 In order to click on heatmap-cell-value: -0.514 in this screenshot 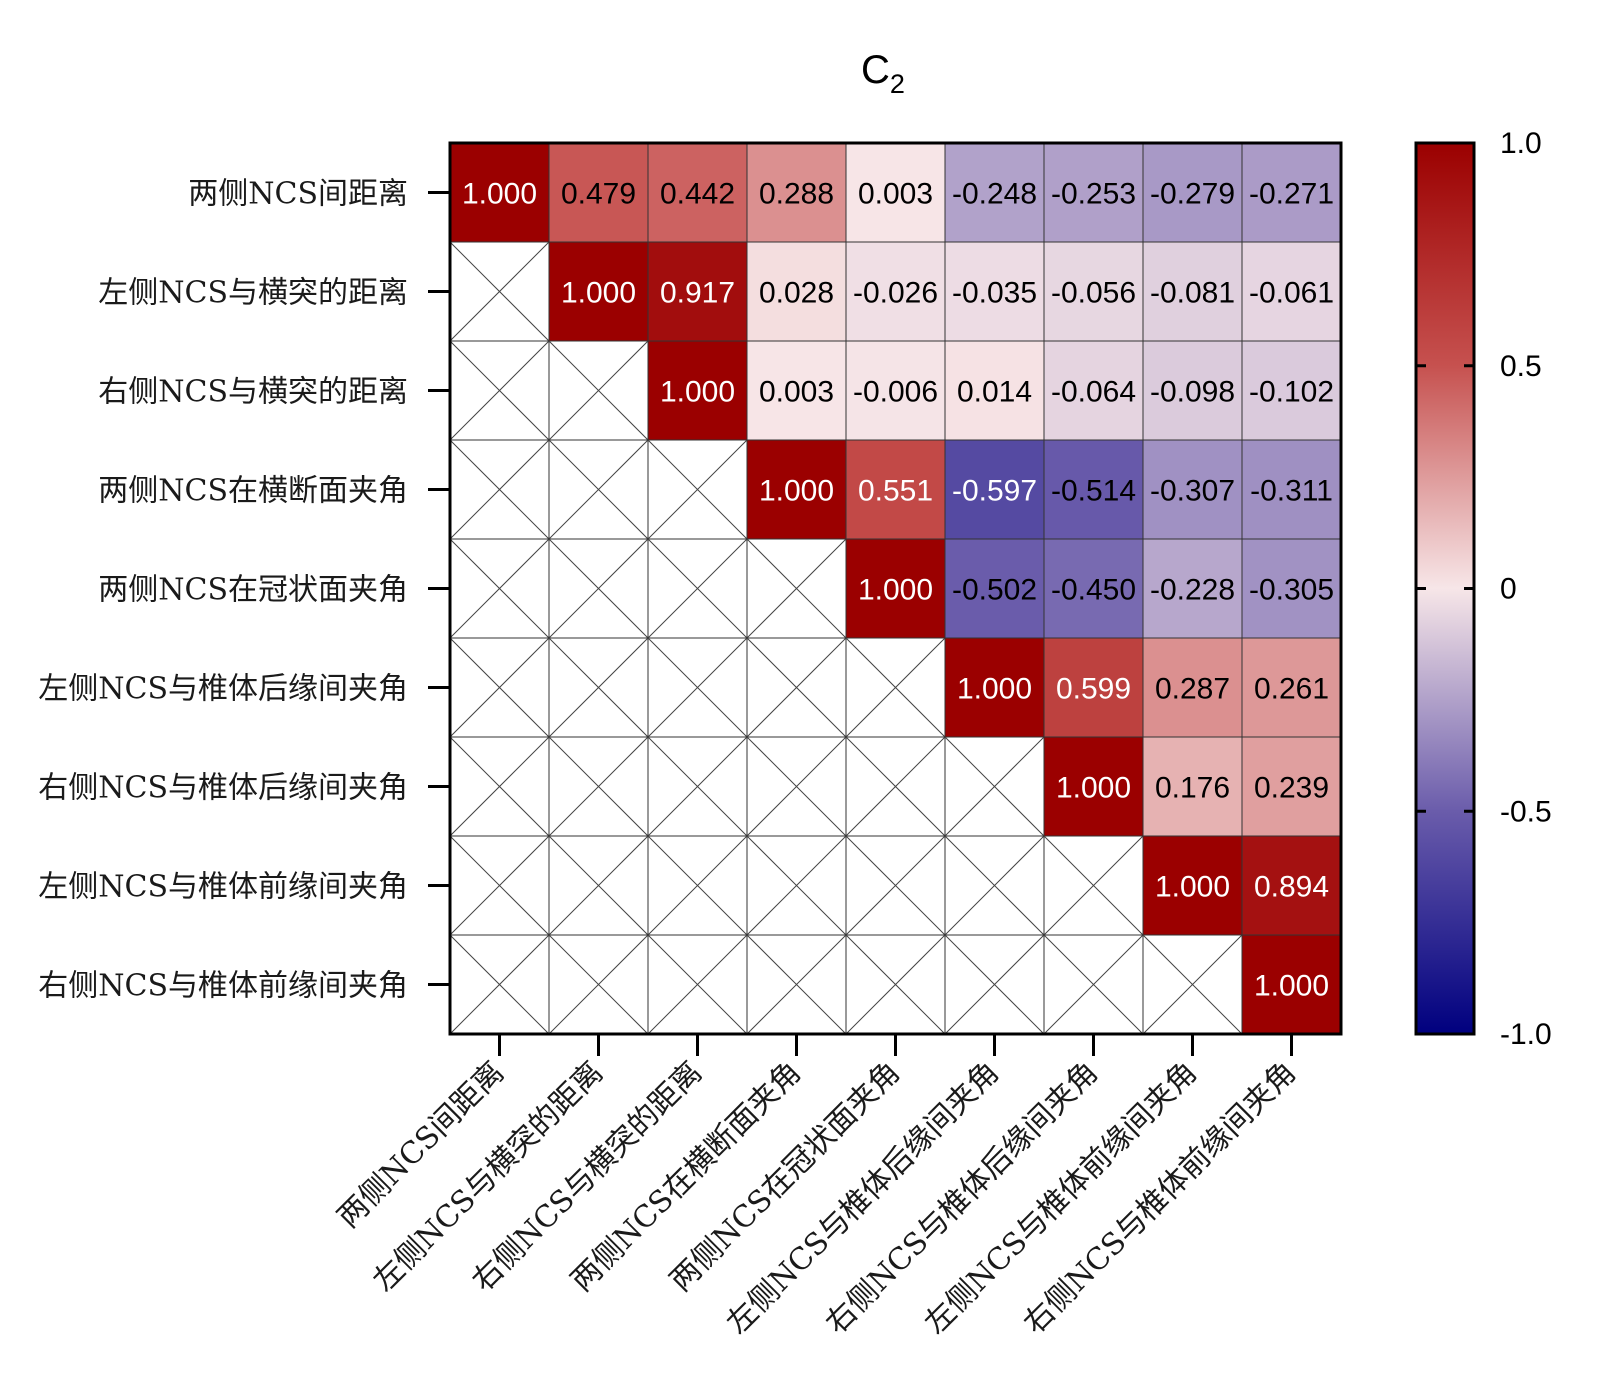, I will do `click(1093, 491)`.